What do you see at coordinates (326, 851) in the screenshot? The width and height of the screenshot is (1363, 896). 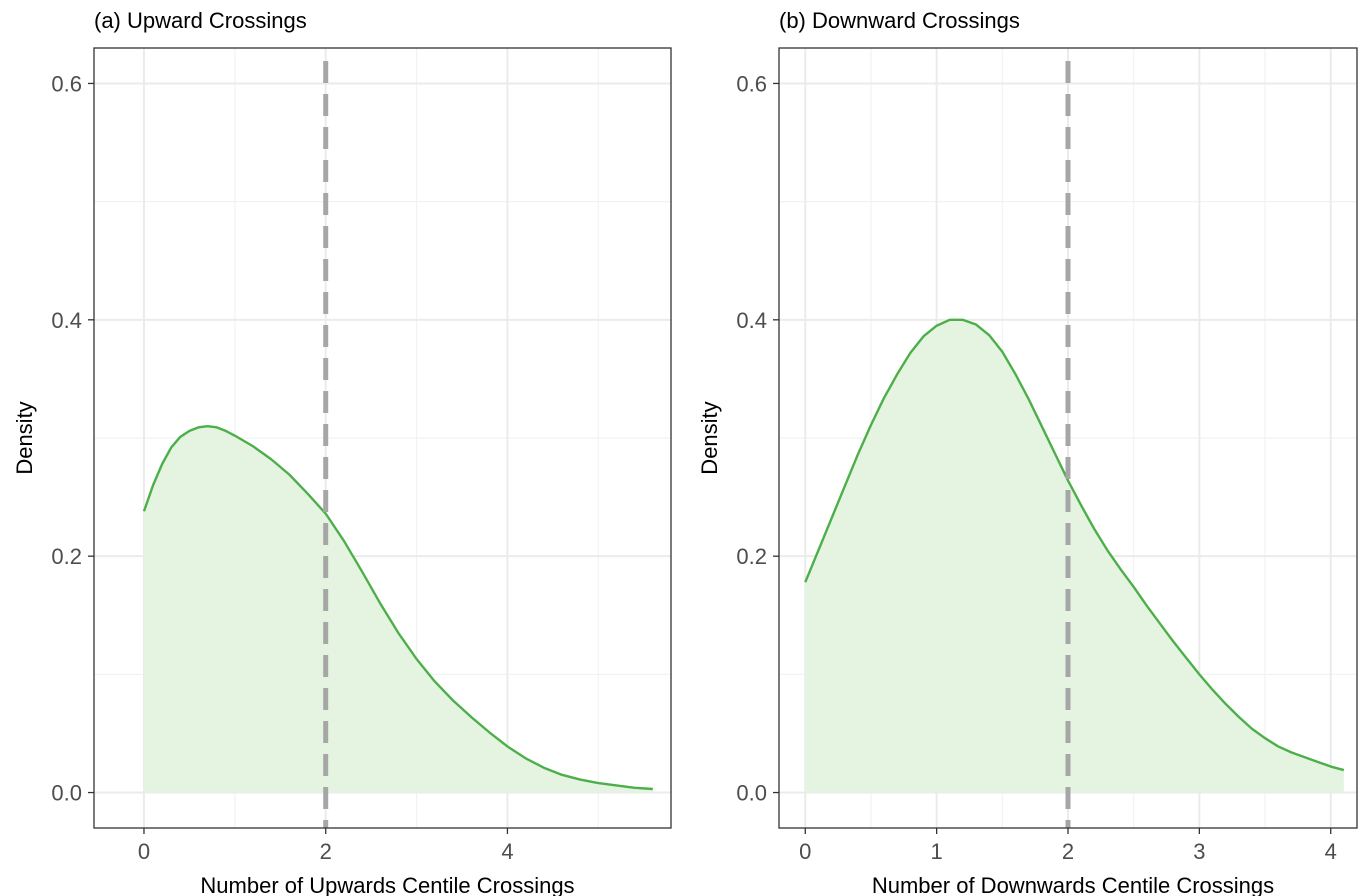 I see `chart-0-x-tick-label-1: 2` at bounding box center [326, 851].